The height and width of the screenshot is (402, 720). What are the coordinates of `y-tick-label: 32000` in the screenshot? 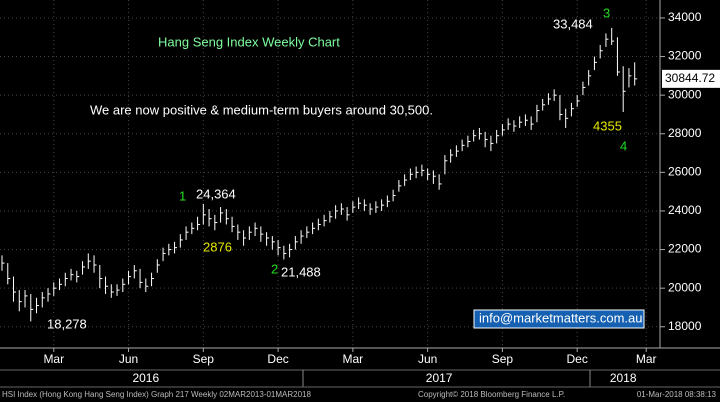 It's located at (685, 56).